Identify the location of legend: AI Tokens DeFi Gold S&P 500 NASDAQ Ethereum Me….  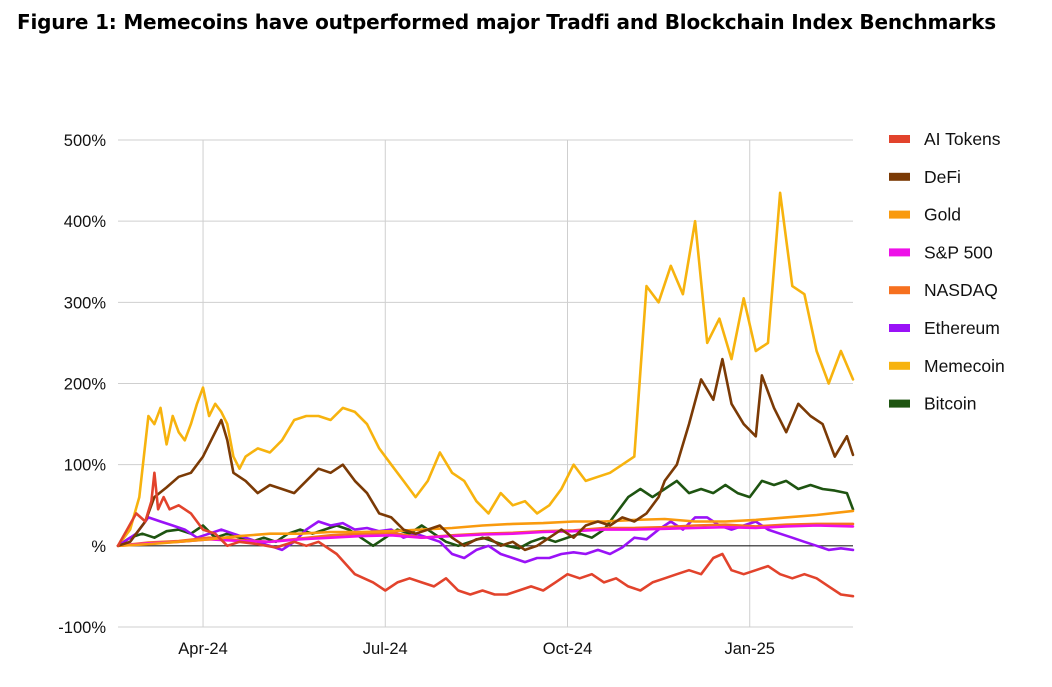
(947, 271).